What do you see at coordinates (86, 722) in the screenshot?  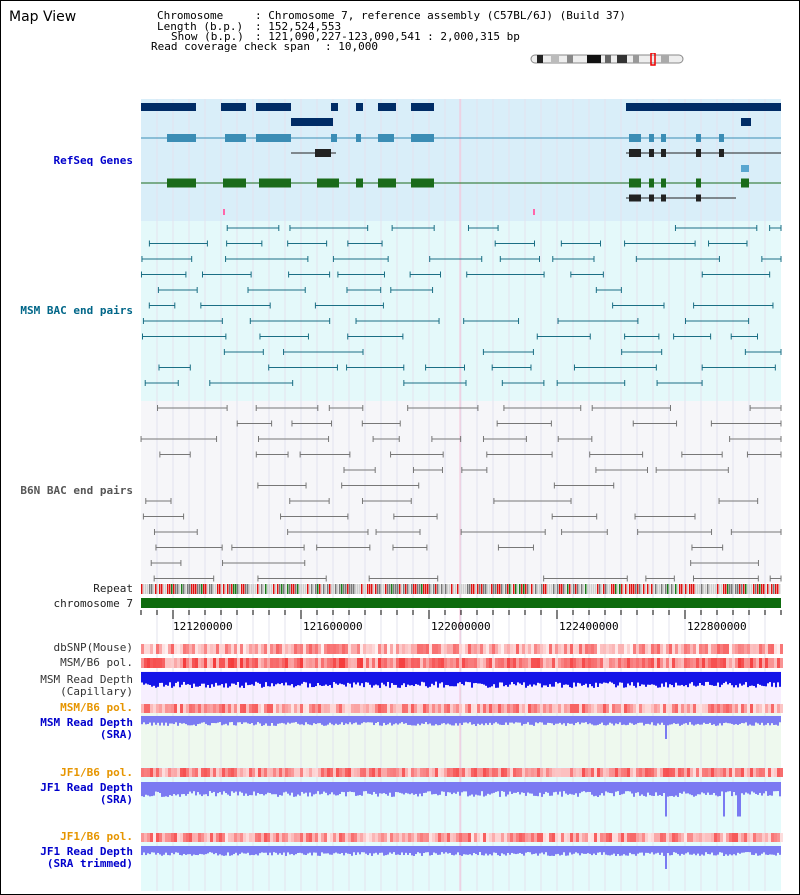 I see `track-label-msm-depth-sra-1: MSM Read Depth` at bounding box center [86, 722].